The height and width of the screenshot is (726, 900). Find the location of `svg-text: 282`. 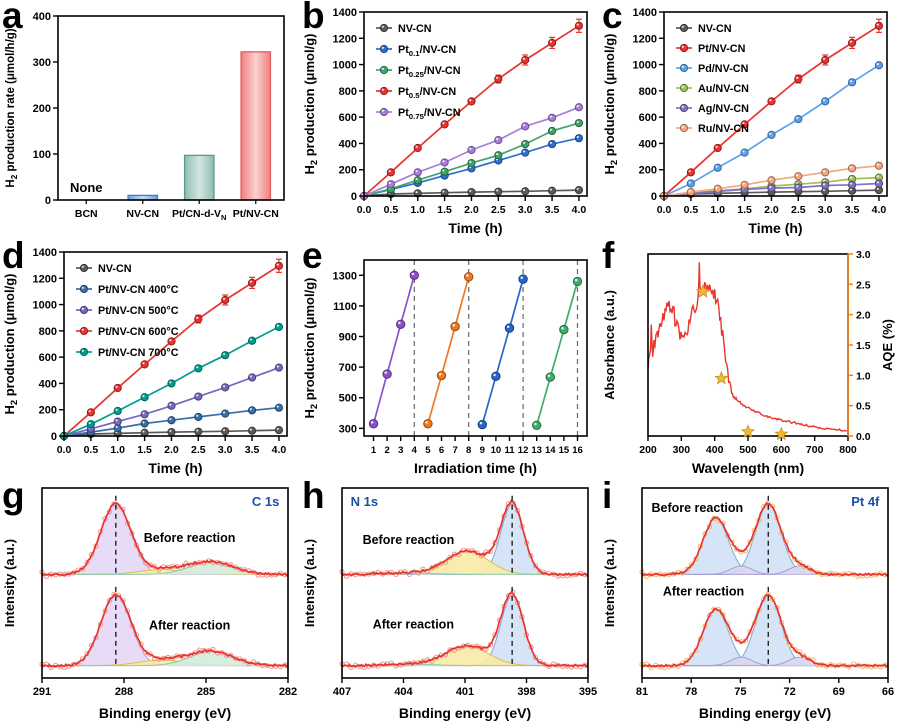

svg-text: 282 is located at coordinates (288, 692).